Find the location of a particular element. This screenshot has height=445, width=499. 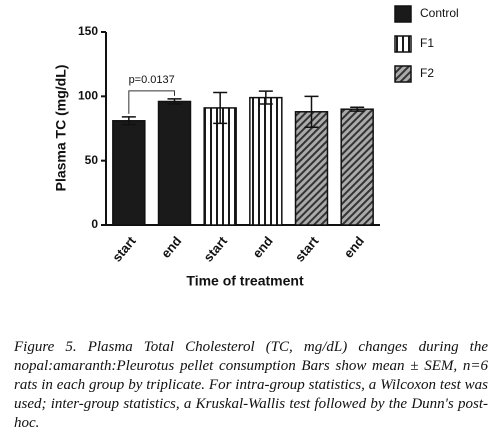

y-axis-title: Plasma TC (mg/dL) is located at coordinates (61, 128).